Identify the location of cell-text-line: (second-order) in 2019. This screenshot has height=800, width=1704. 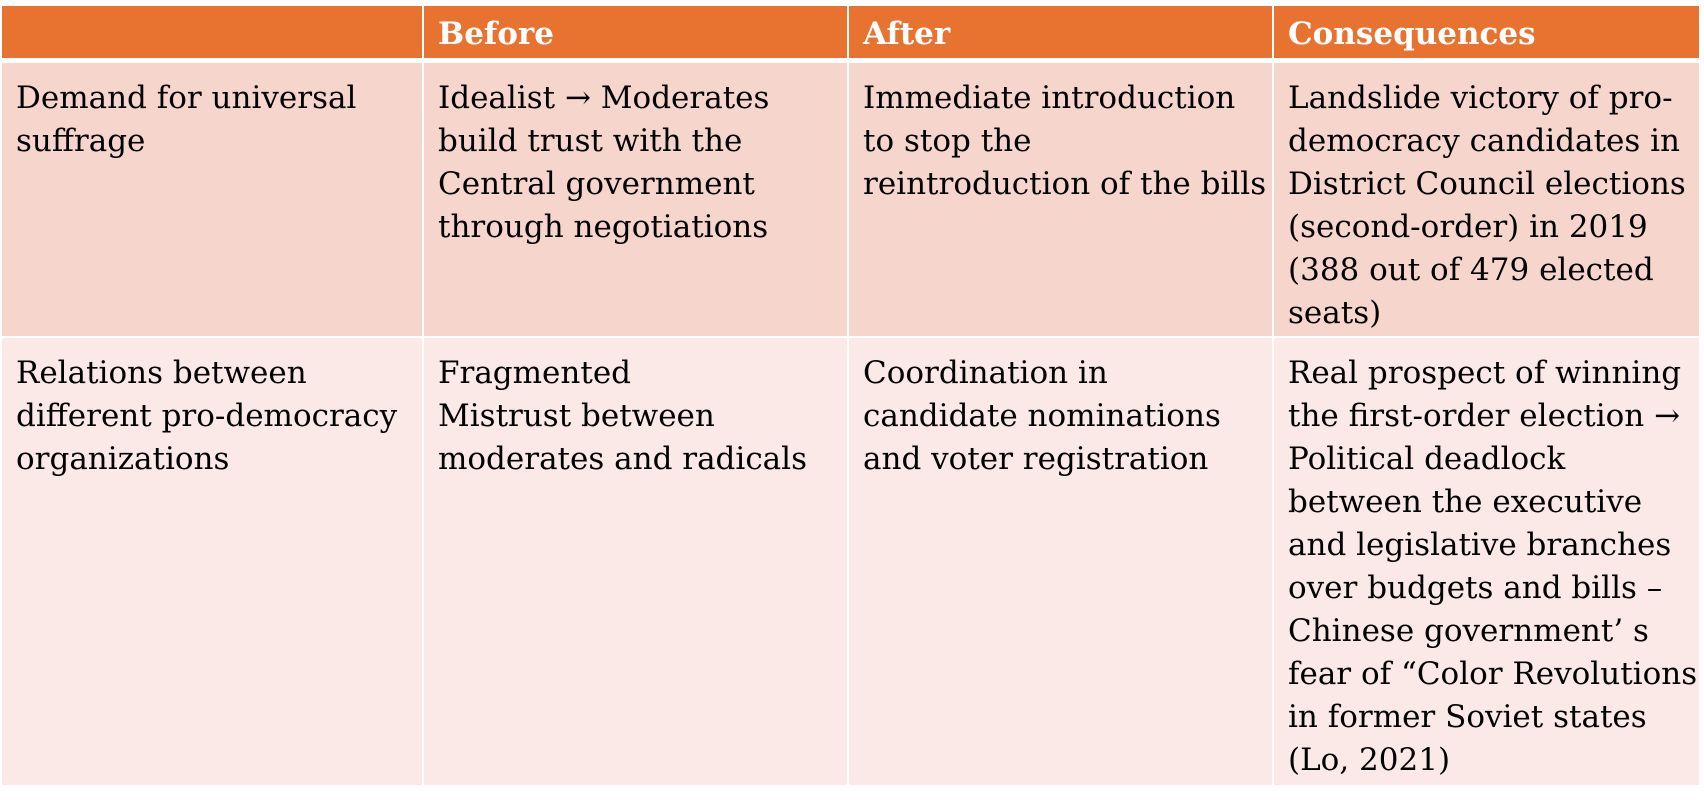
(1468, 227).